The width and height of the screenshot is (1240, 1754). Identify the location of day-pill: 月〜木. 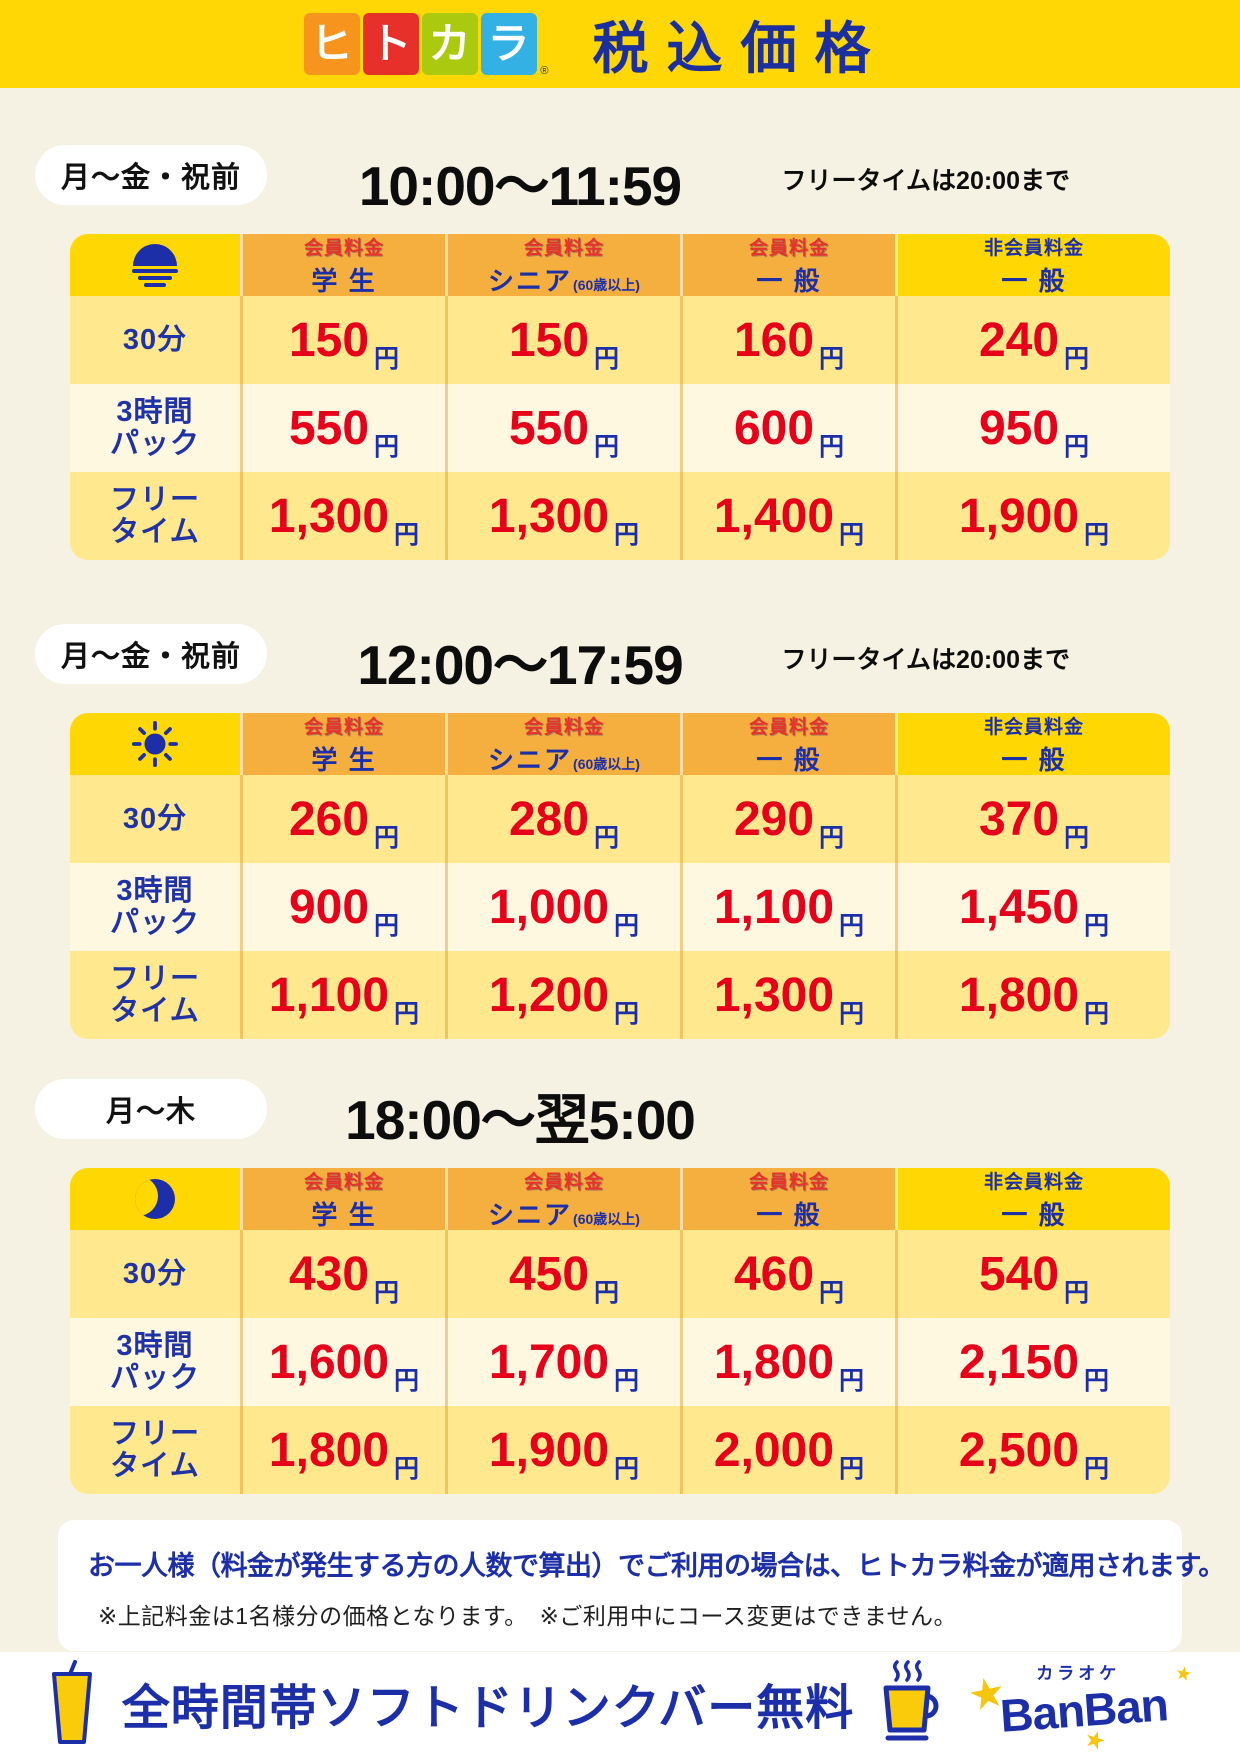
(151, 1109).